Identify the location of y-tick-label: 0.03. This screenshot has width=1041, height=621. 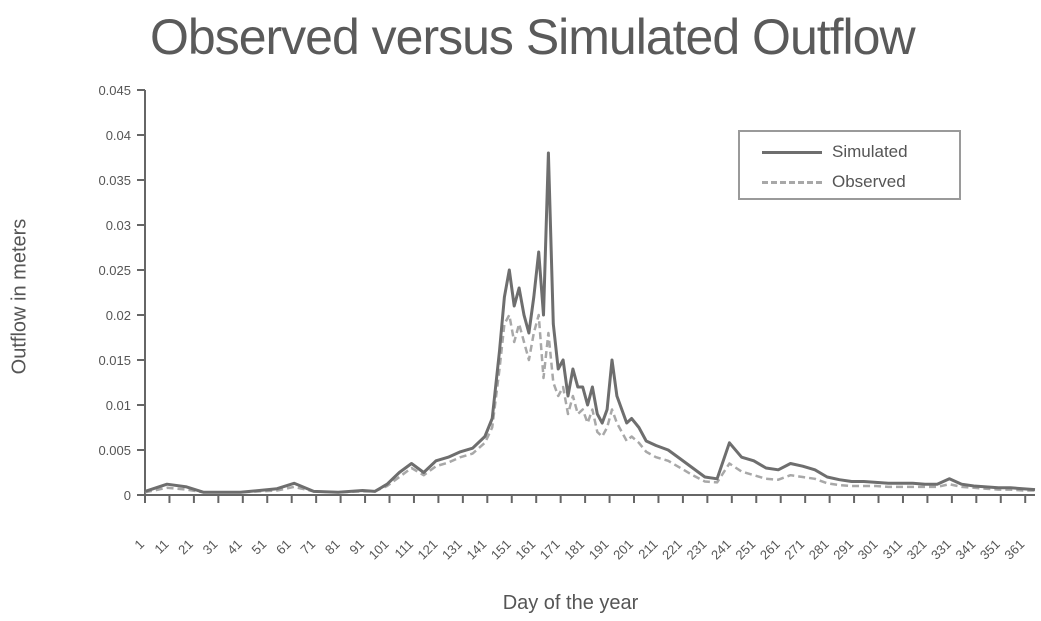
(118, 225).